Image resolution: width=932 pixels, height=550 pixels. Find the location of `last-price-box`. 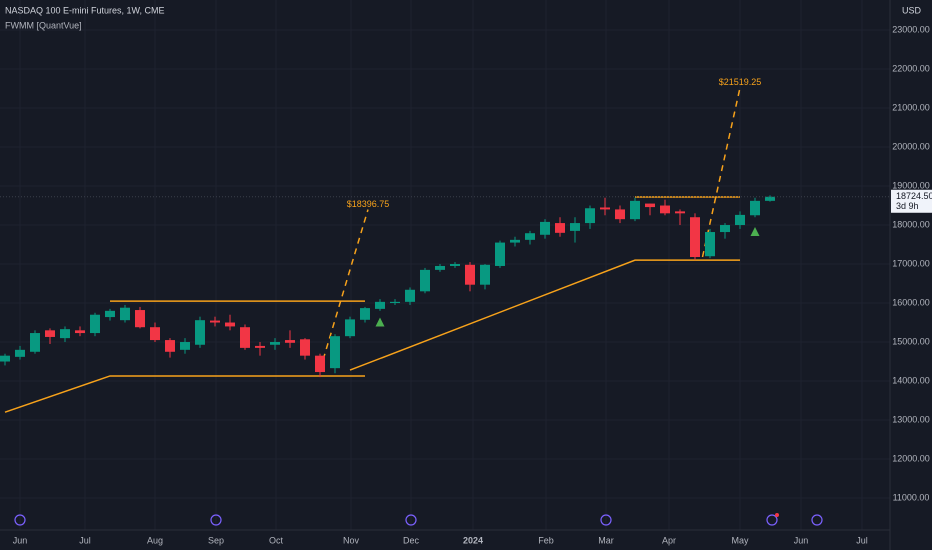

last-price-box is located at coordinates (911, 201).